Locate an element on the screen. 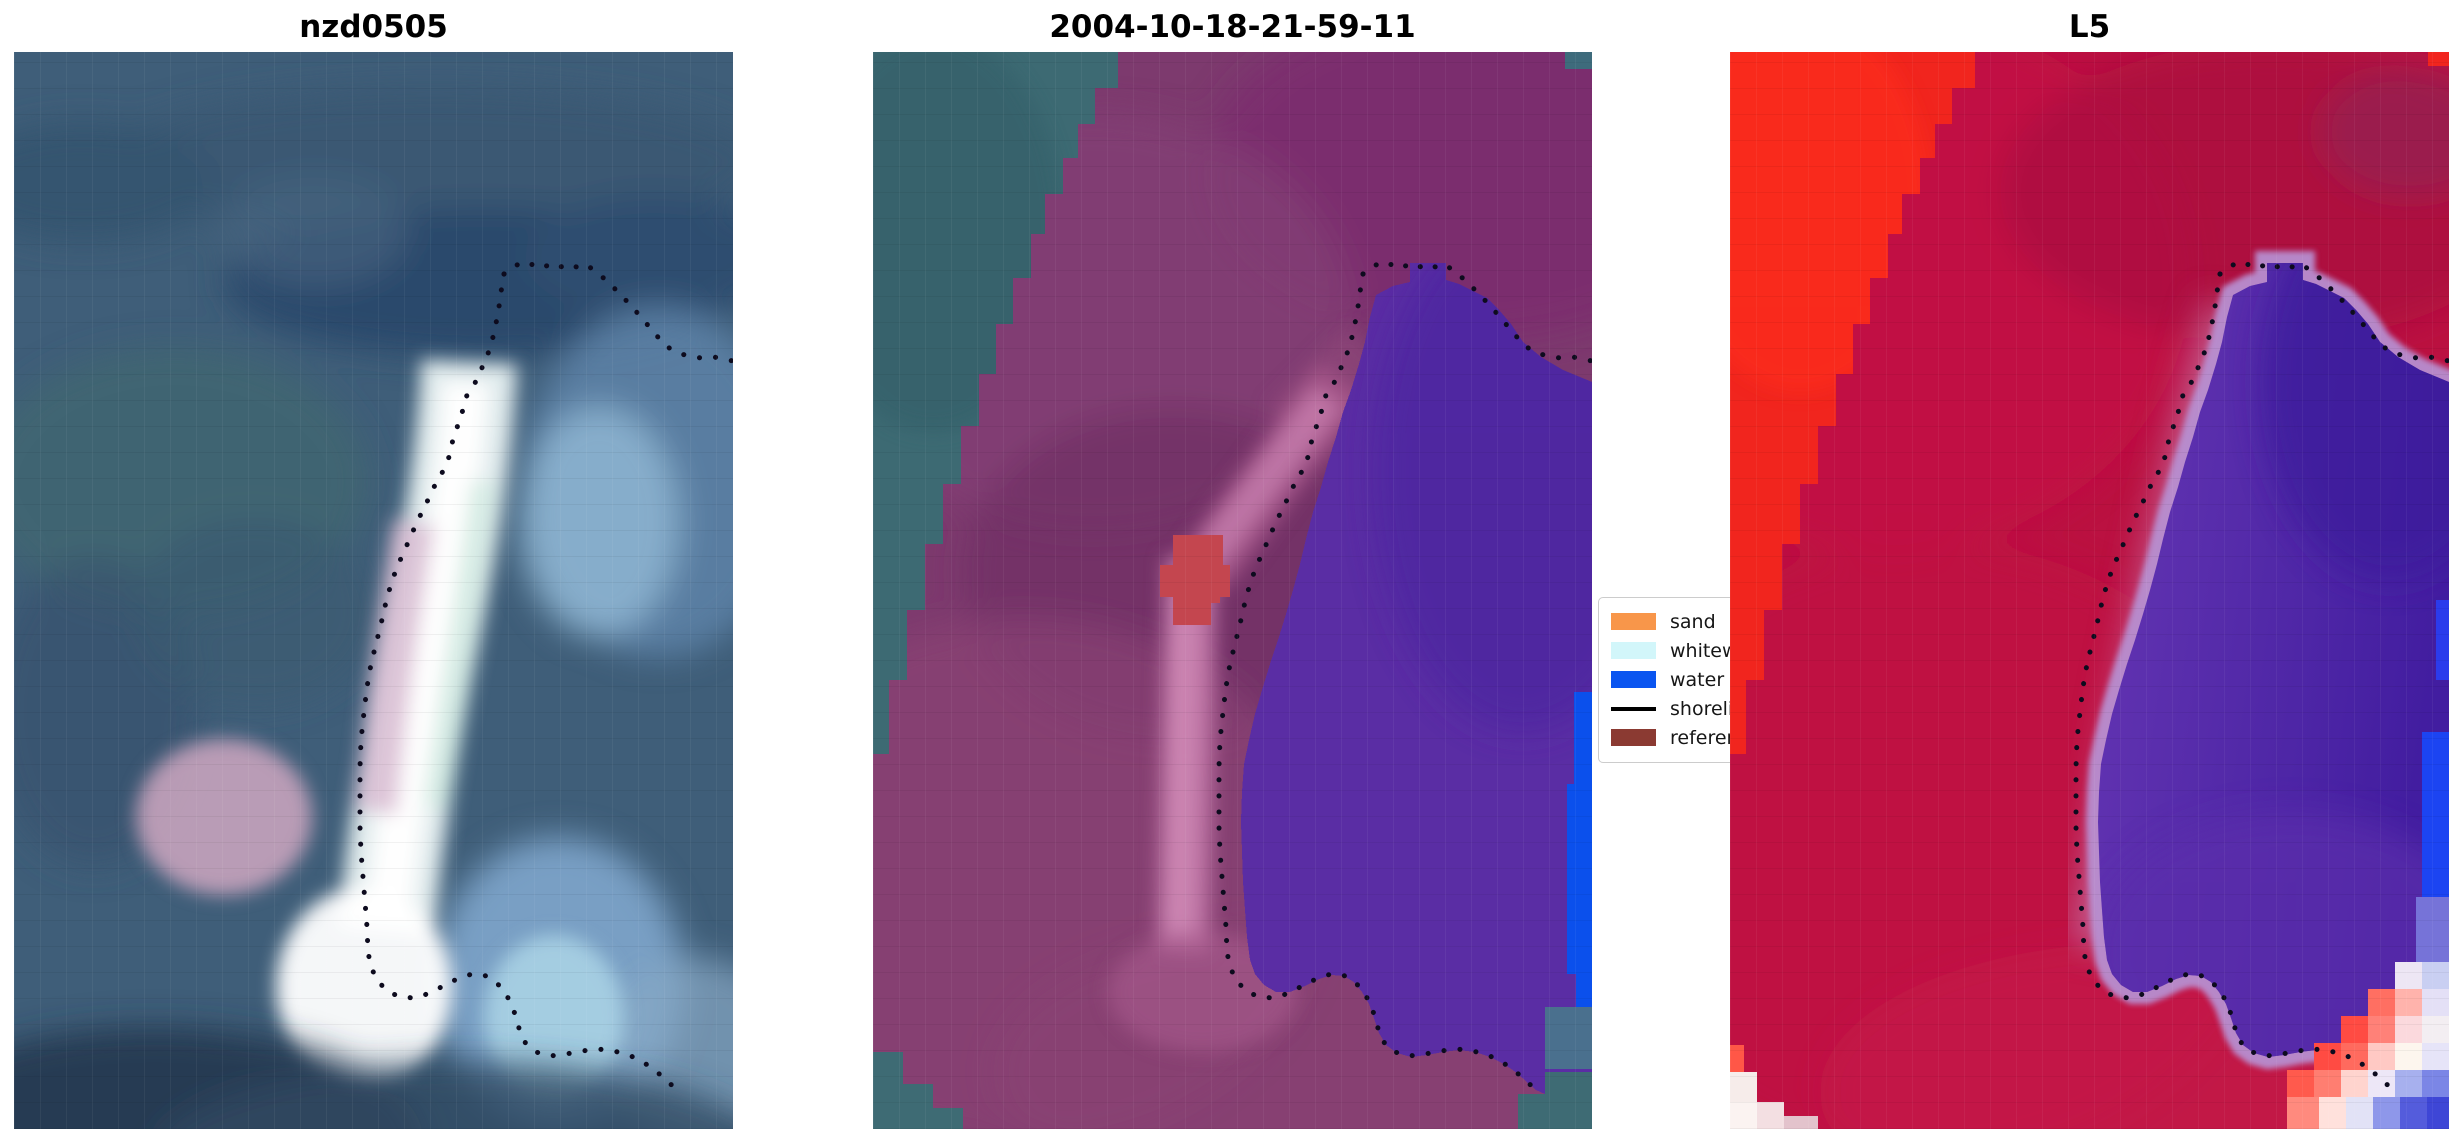 This screenshot has width=2460, height=1140. legend-item-sand: sand is located at coordinates (1717, 621).